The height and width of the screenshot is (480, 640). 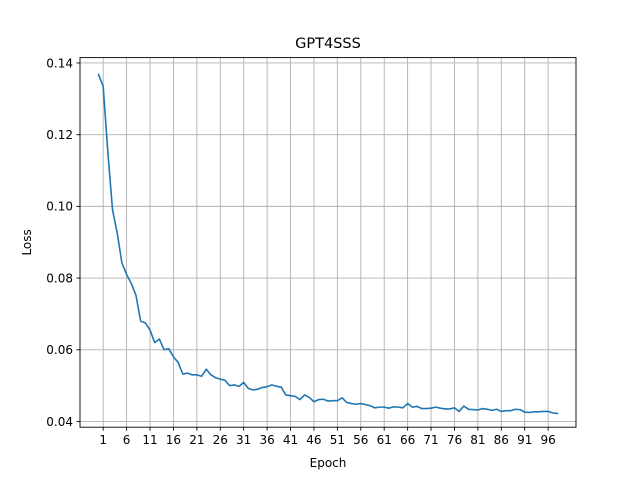 What do you see at coordinates (63, 242) in the screenshot?
I see `y-axis-ticks: 0.04 0.06 0.08 0.10 0.12 0.14` at bounding box center [63, 242].